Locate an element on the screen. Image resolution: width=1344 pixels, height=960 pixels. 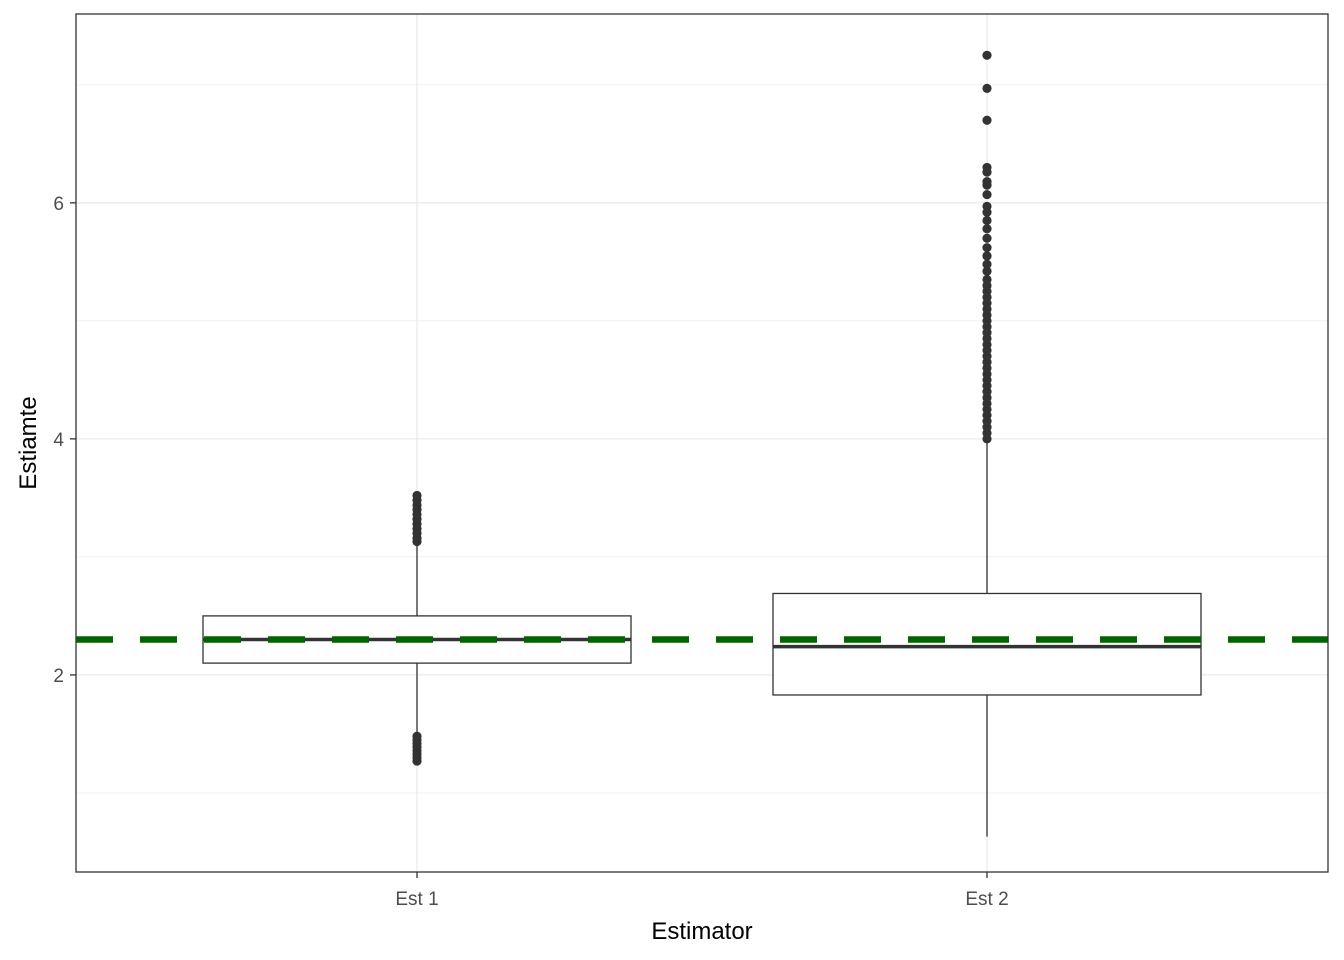
y-tick-label: 6 is located at coordinates (58, 204).